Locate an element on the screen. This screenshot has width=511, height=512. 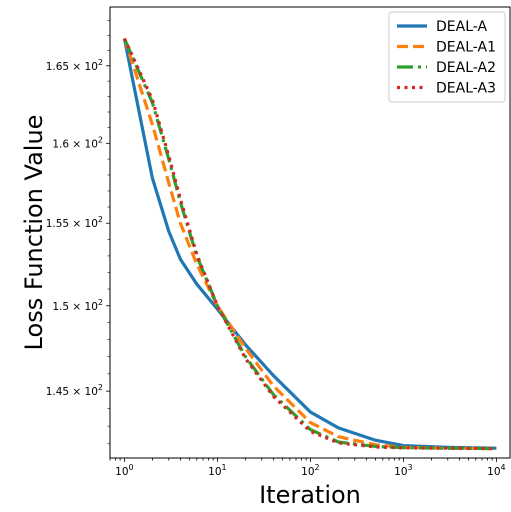
y-tick-label: 1.65 × 10² is located at coordinates (74, 65).